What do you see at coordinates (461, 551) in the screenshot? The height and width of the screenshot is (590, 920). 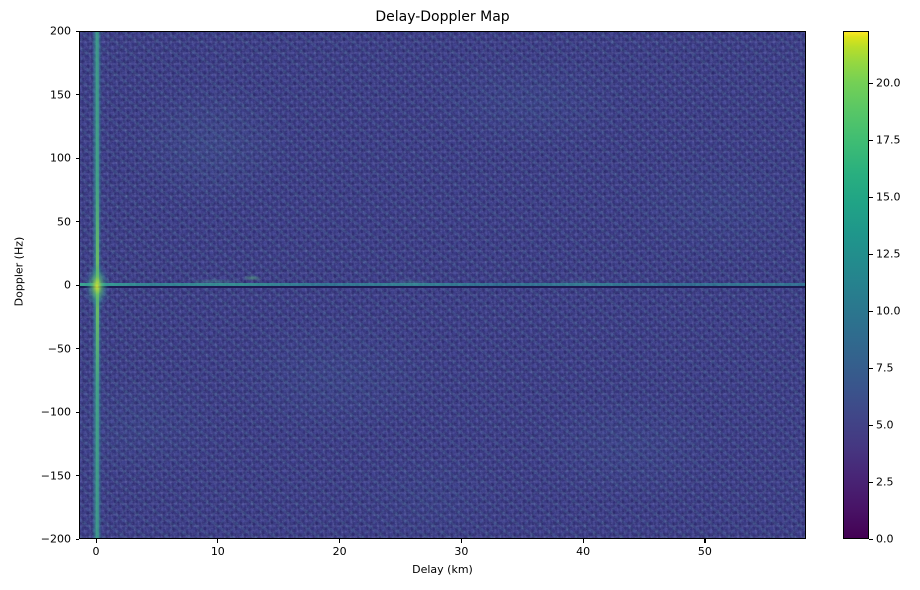 I see `x-tick-label: 30` at bounding box center [461, 551].